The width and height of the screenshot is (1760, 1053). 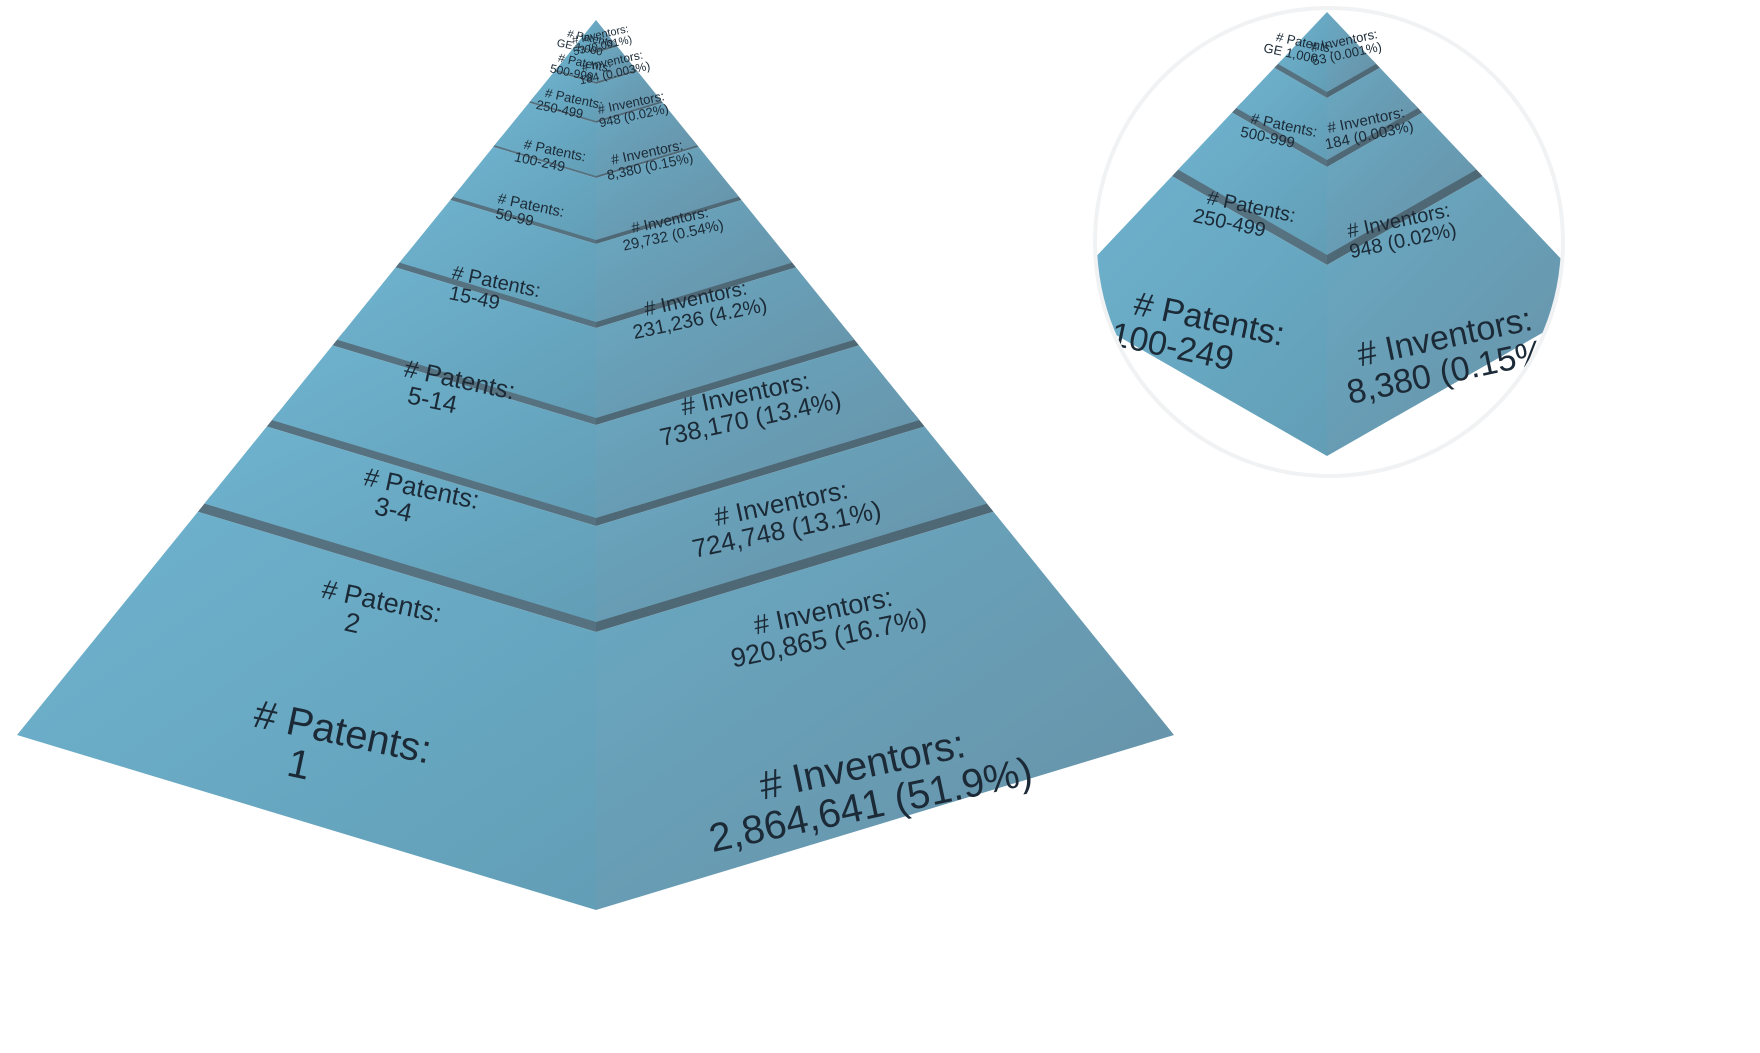 I want to click on pyramid-tier-8: # Patents:250-499 # Inventors:948 (0.02%), so click(x=600, y=97).